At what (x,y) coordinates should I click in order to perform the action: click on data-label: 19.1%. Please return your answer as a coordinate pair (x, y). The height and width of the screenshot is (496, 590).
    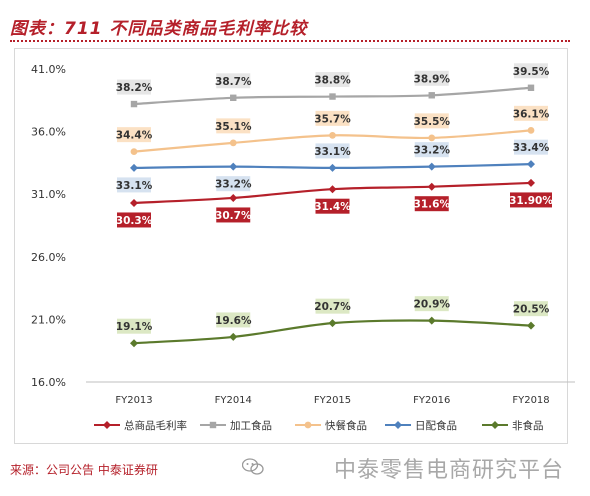
    Looking at the image, I should click on (134, 327).